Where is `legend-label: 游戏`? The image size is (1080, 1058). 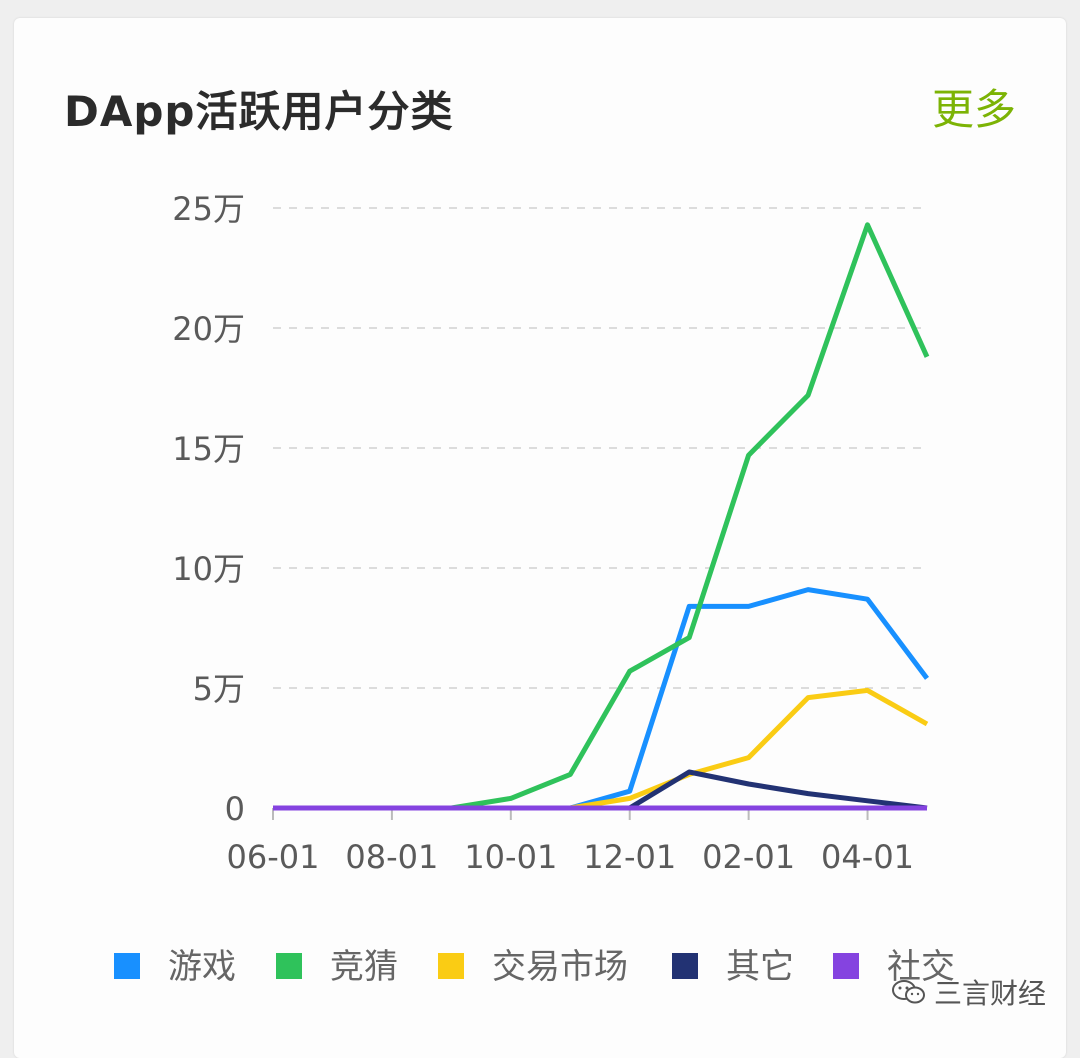 legend-label: 游戏 is located at coordinates (202, 967).